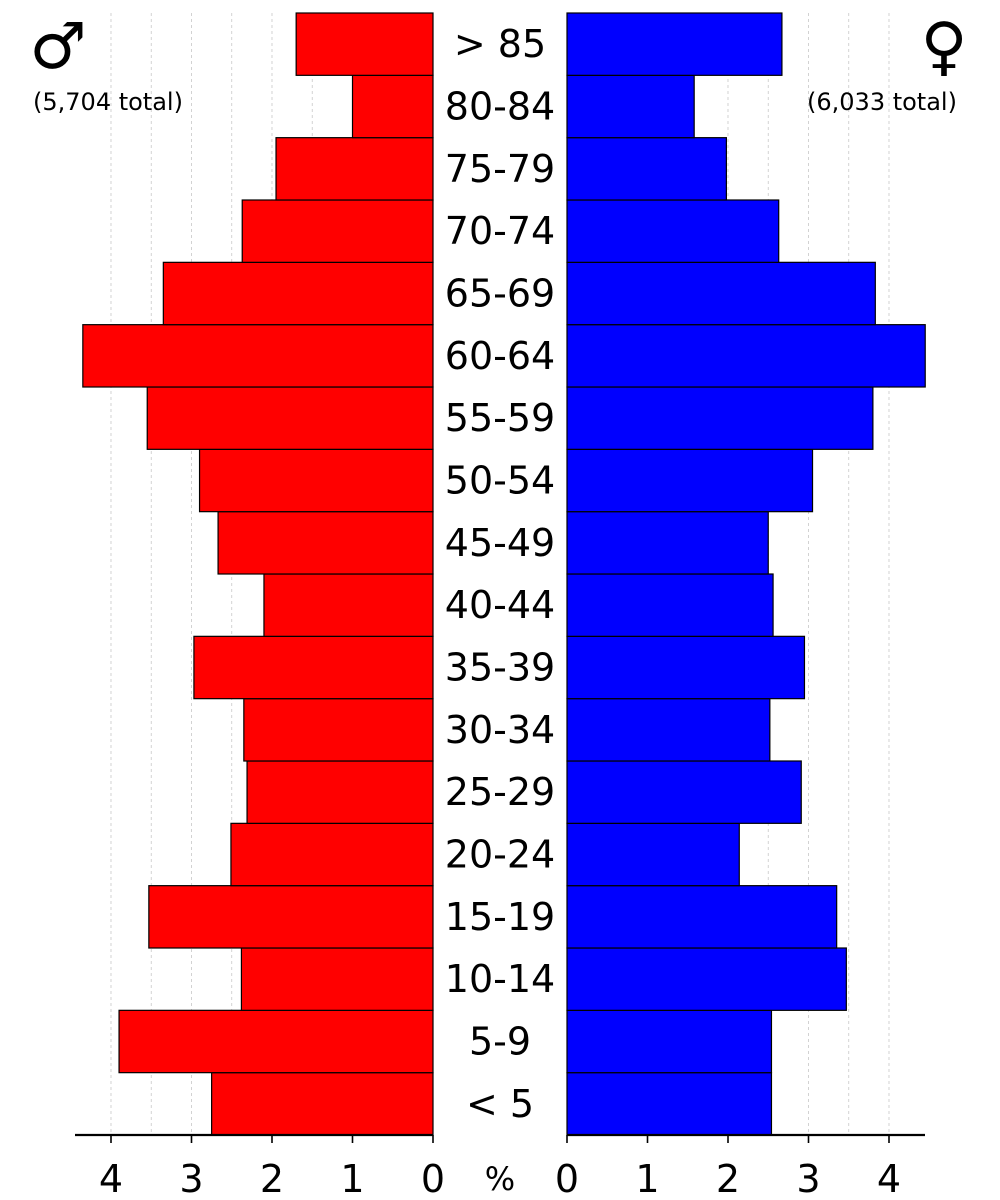 The width and height of the screenshot is (1000, 1200). What do you see at coordinates (111, 1178) in the screenshot?
I see `tick-label-left: 4` at bounding box center [111, 1178].